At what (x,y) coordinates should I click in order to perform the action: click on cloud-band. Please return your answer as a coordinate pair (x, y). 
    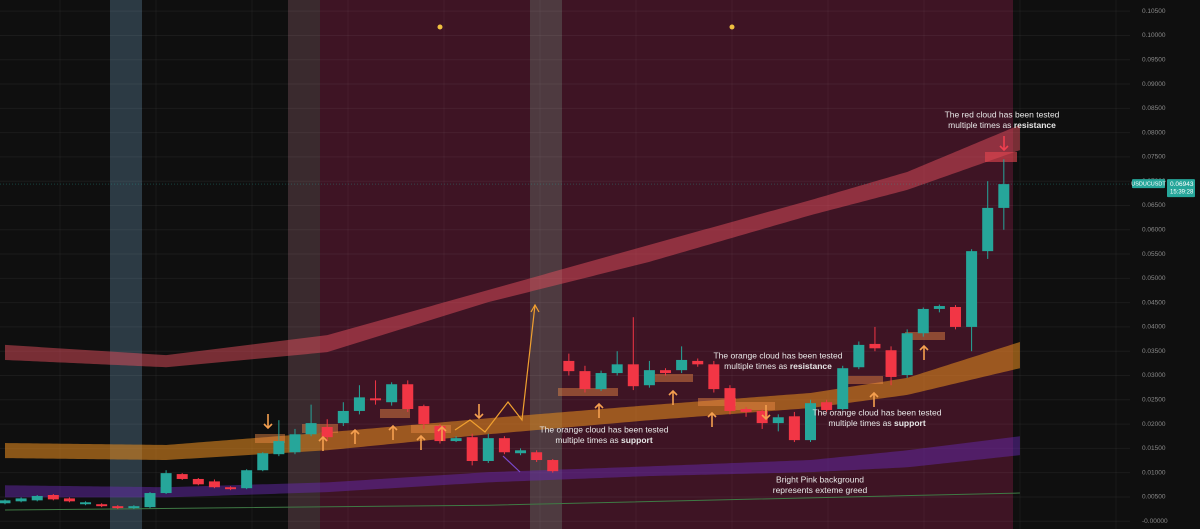
    Looking at the image, I should click on (512, 467).